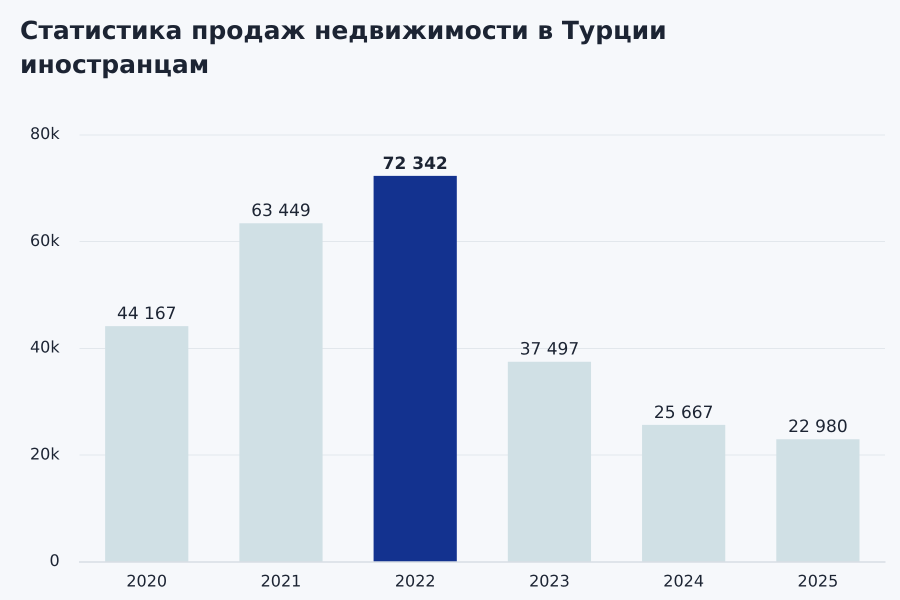 The height and width of the screenshot is (600, 900). Describe the element at coordinates (45, 134) in the screenshot. I see `y-tick-label: 80k` at that location.